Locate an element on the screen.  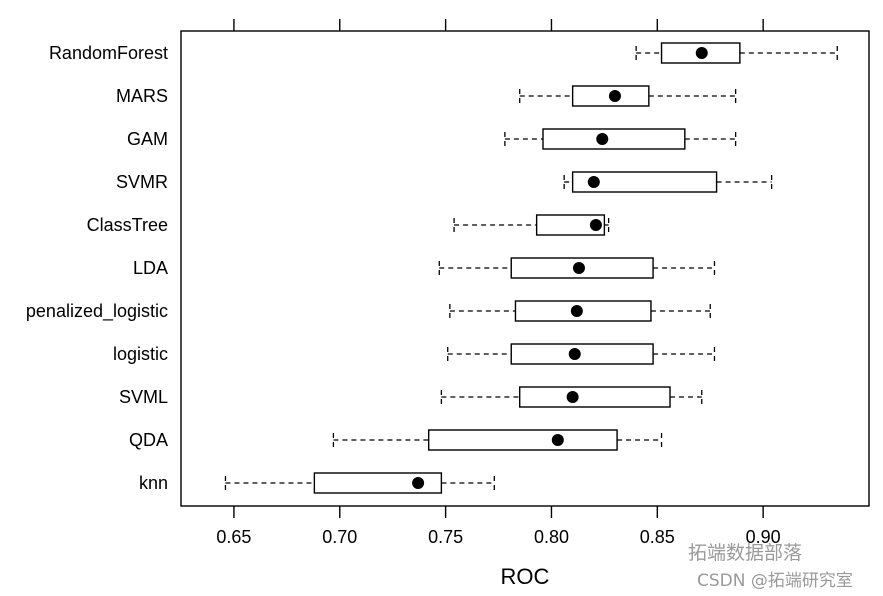
box-knn is located at coordinates (359, 483).